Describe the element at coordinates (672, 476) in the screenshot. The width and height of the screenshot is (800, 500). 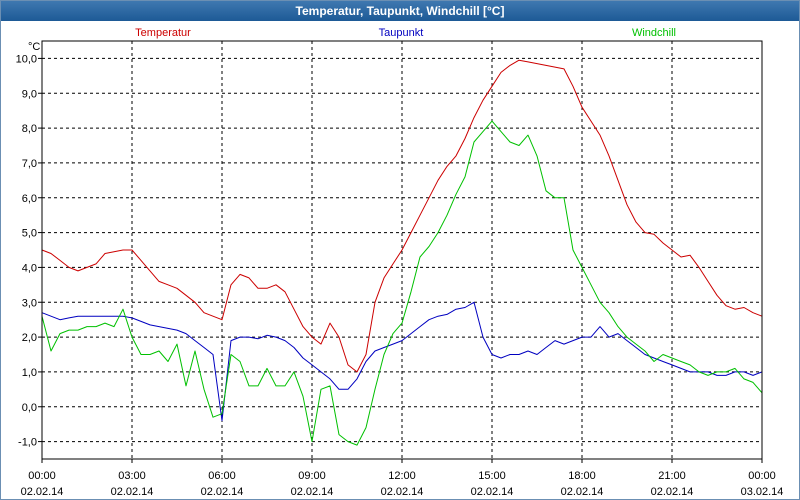
I see `x-tick-time: 21:00` at that location.